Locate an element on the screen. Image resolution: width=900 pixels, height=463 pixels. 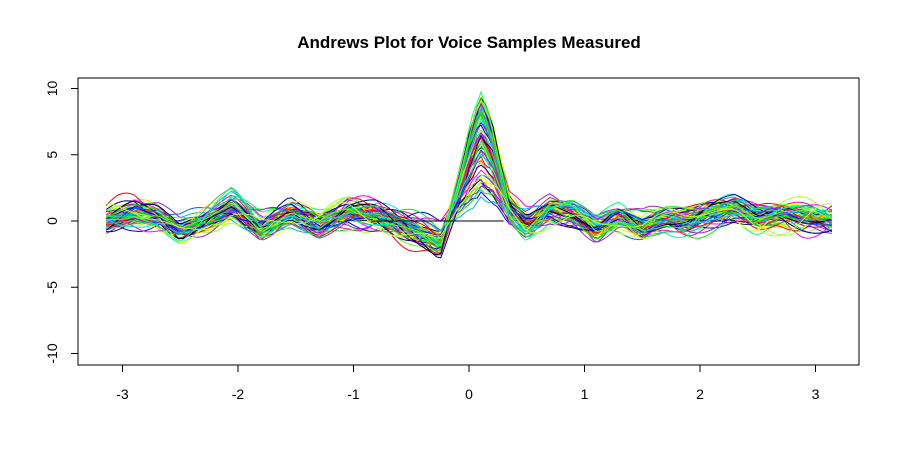
x-tick-label: 0 is located at coordinates (469, 394).